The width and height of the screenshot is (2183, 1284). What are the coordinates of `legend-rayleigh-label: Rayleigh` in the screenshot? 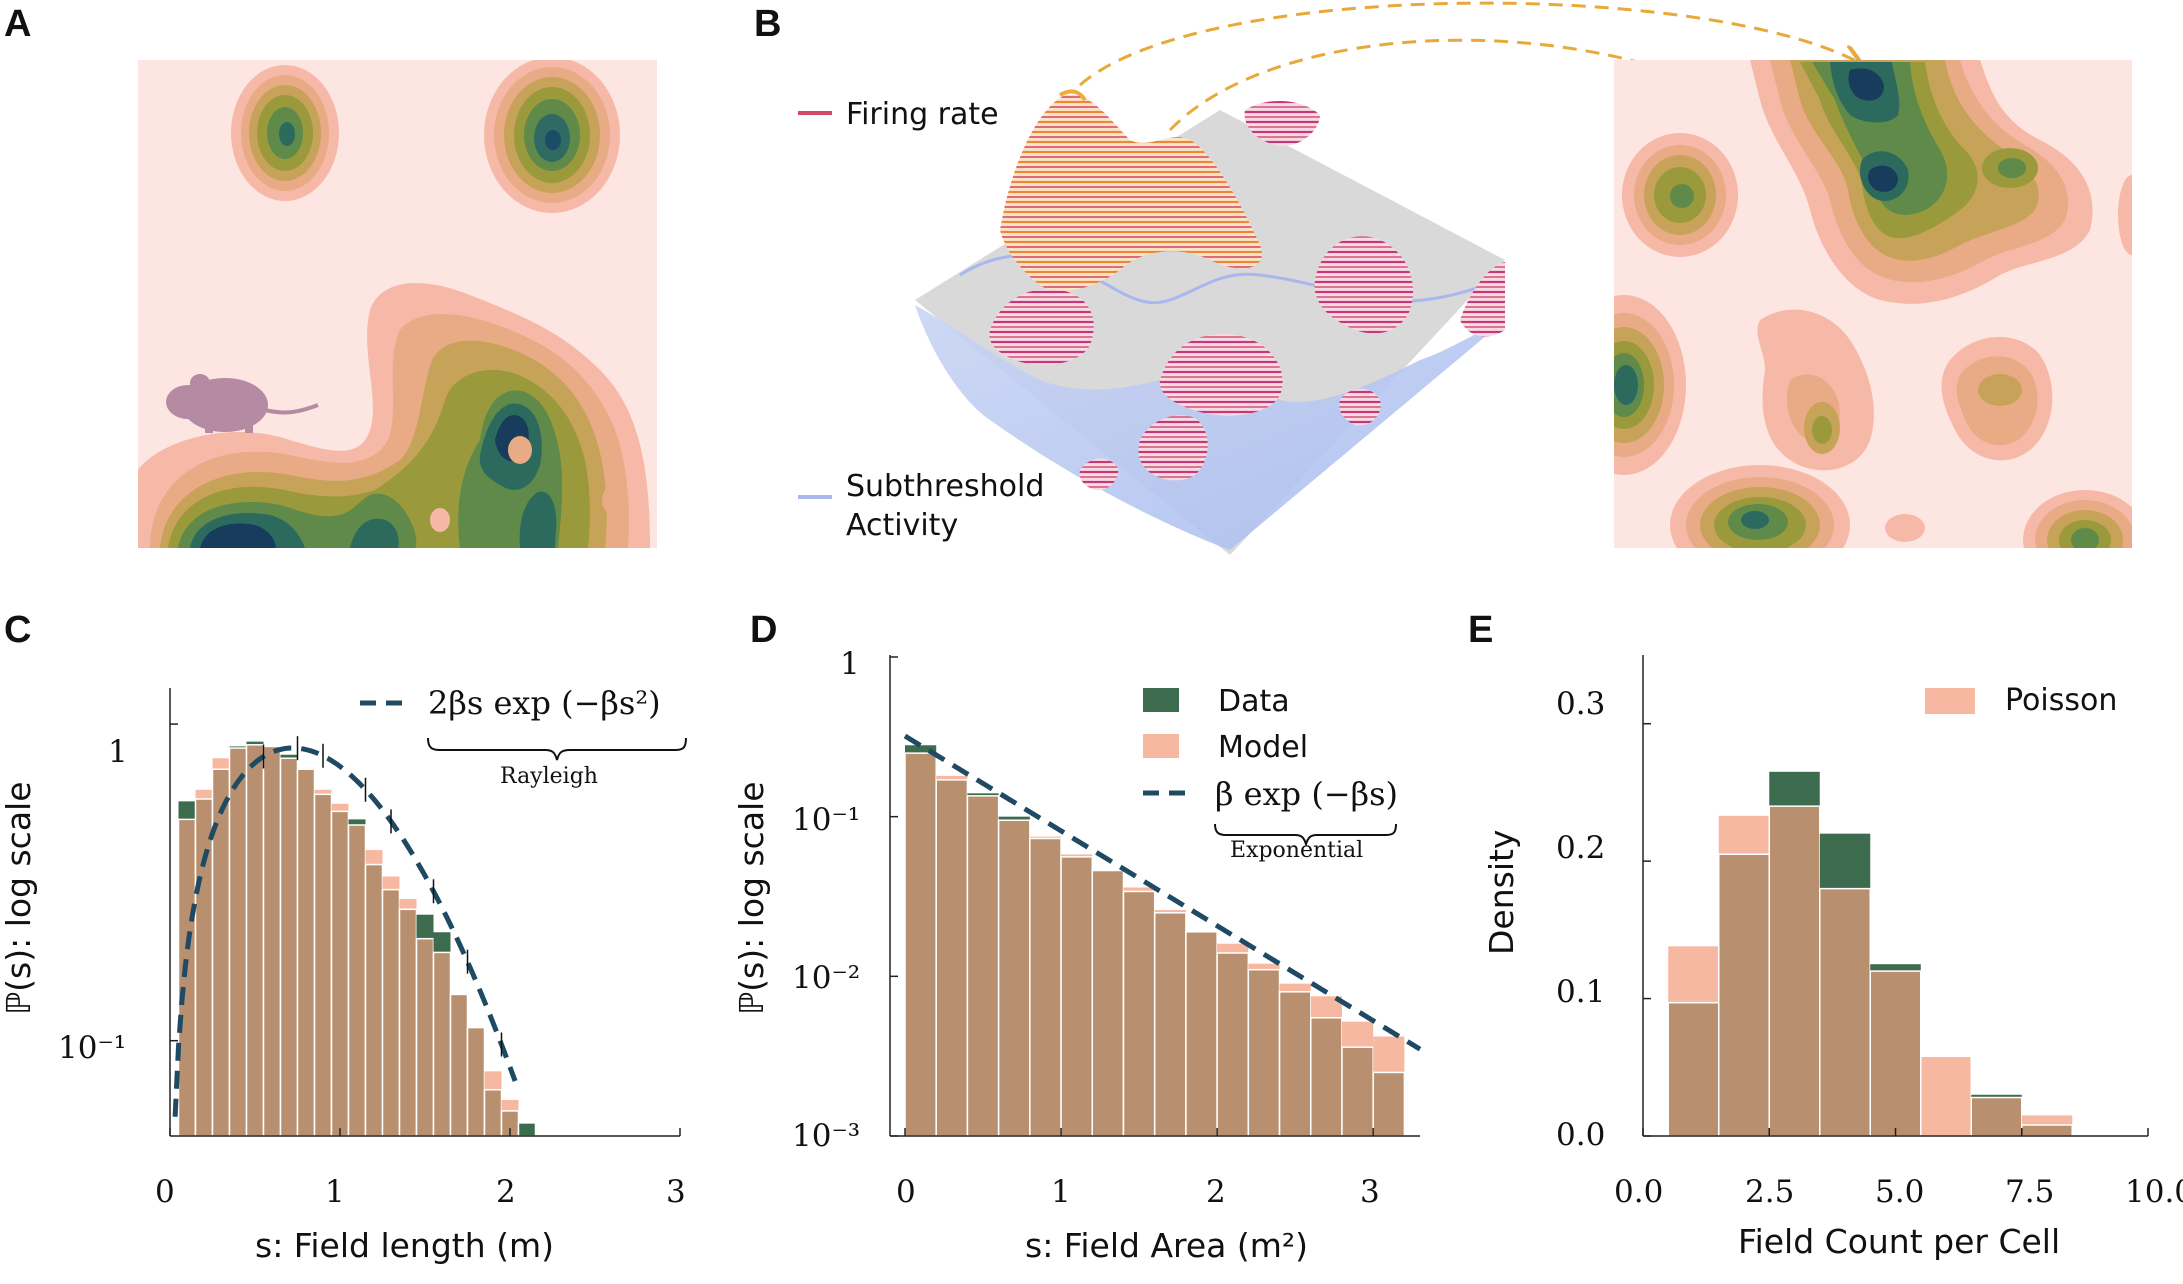 It's located at (549, 776).